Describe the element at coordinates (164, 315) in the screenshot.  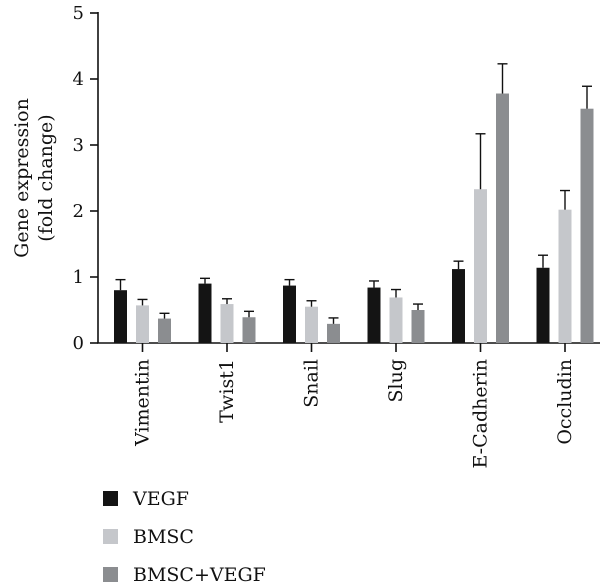
I see `error-bar-BMSC+VEGF-Vimentin` at that location.